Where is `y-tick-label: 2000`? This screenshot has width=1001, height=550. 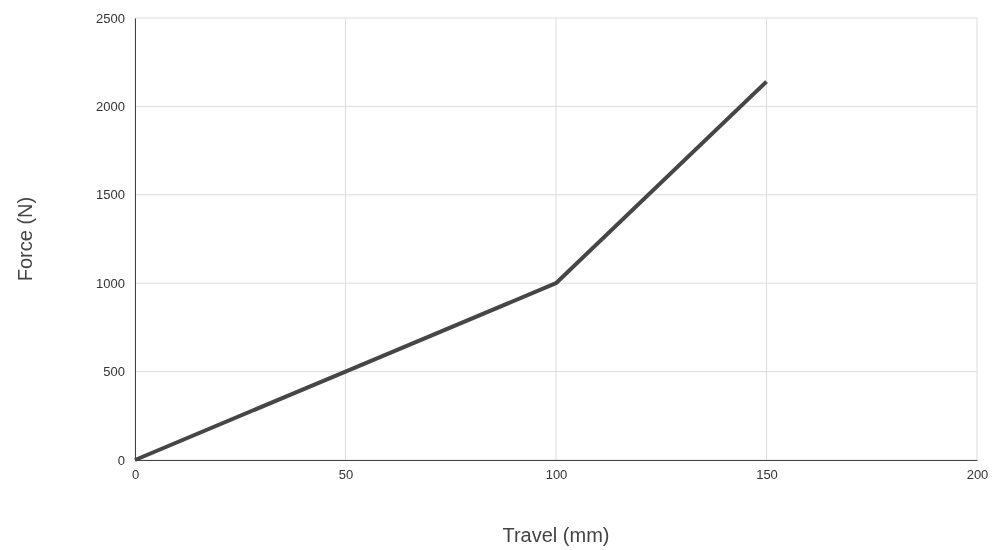
y-tick-label: 2000 is located at coordinates (110, 107).